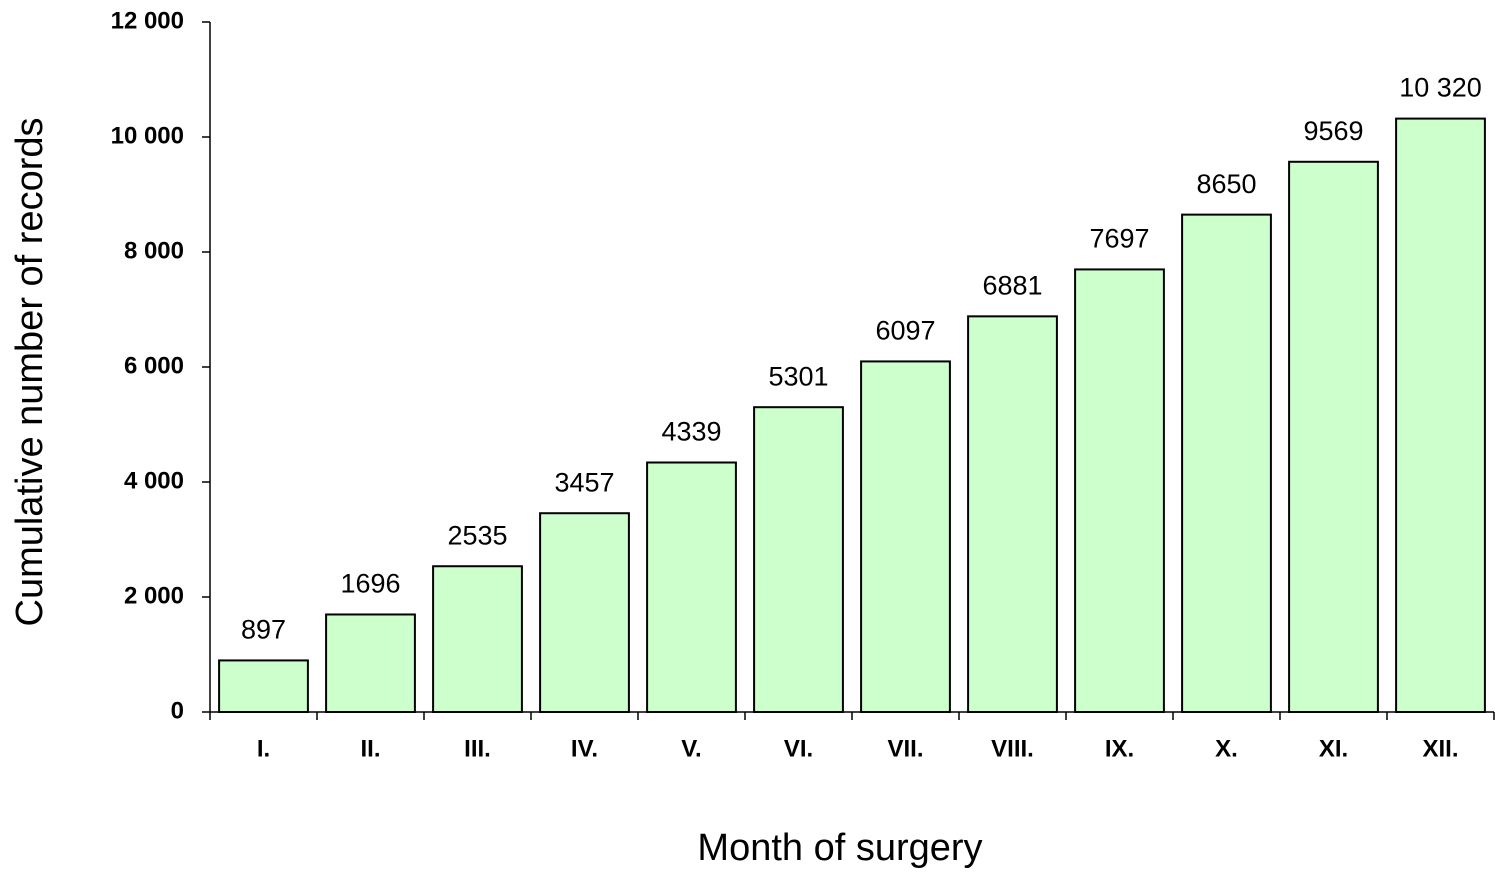  Describe the element at coordinates (1440, 748) in the screenshot. I see `x-tick-label: XII.` at that location.